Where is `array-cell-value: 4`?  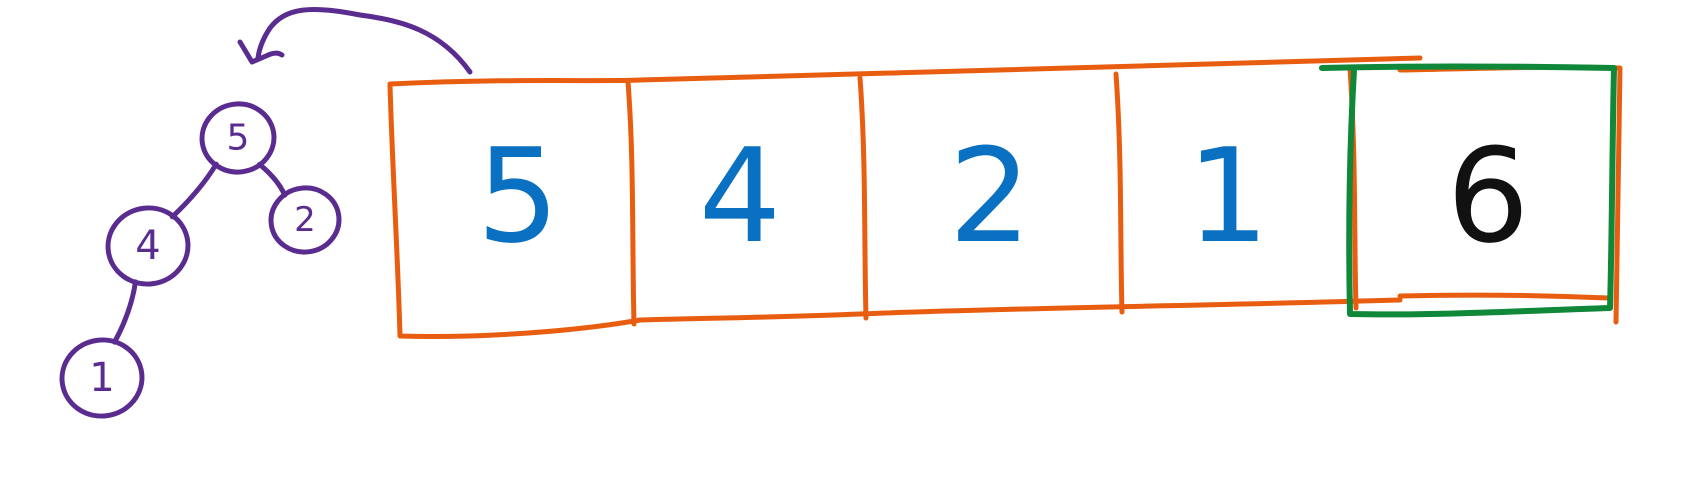
array-cell-value: 4 is located at coordinates (740, 196).